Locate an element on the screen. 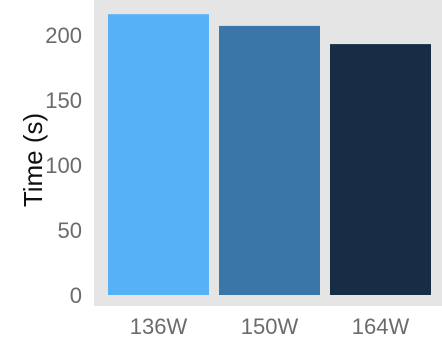 This screenshot has width=442, height=339. y-axis-title: Time (s) is located at coordinates (33, 160).